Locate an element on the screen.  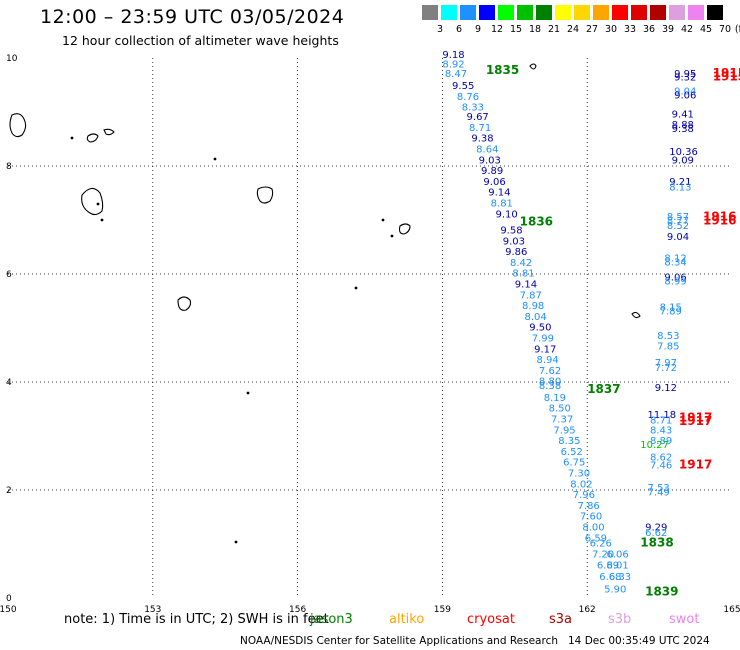
wave-height-value: 8.94 is located at coordinates (548, 360).